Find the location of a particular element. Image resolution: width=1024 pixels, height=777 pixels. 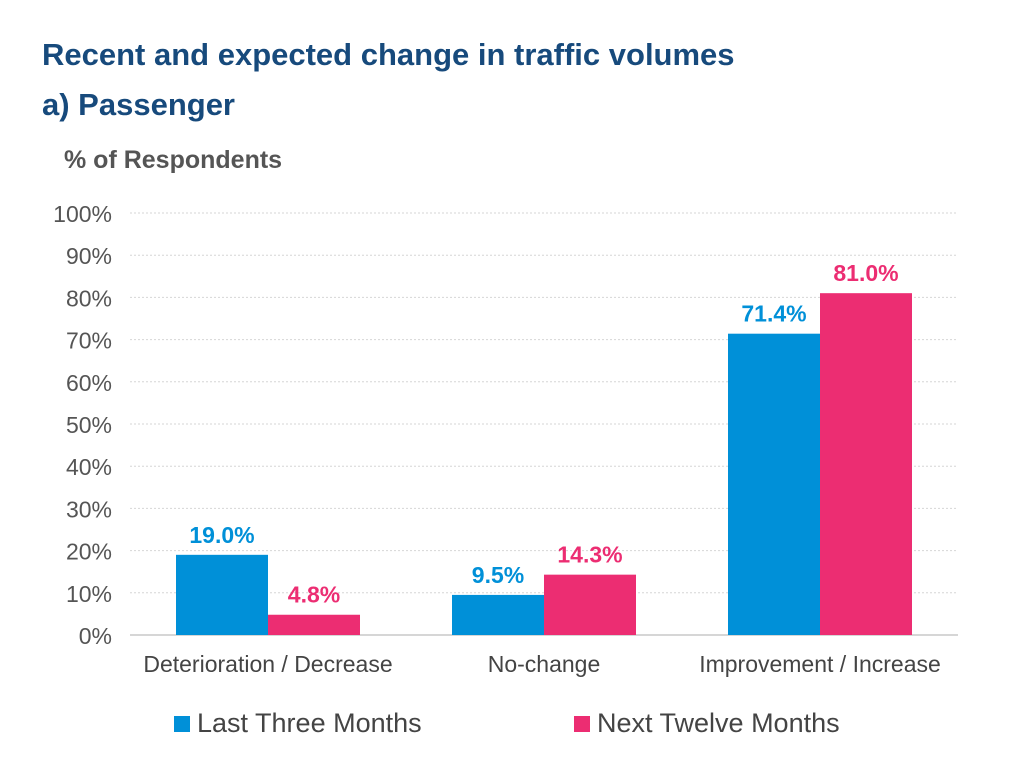

legend-item-last-three-months: Last Three Months is located at coordinates (298, 723).